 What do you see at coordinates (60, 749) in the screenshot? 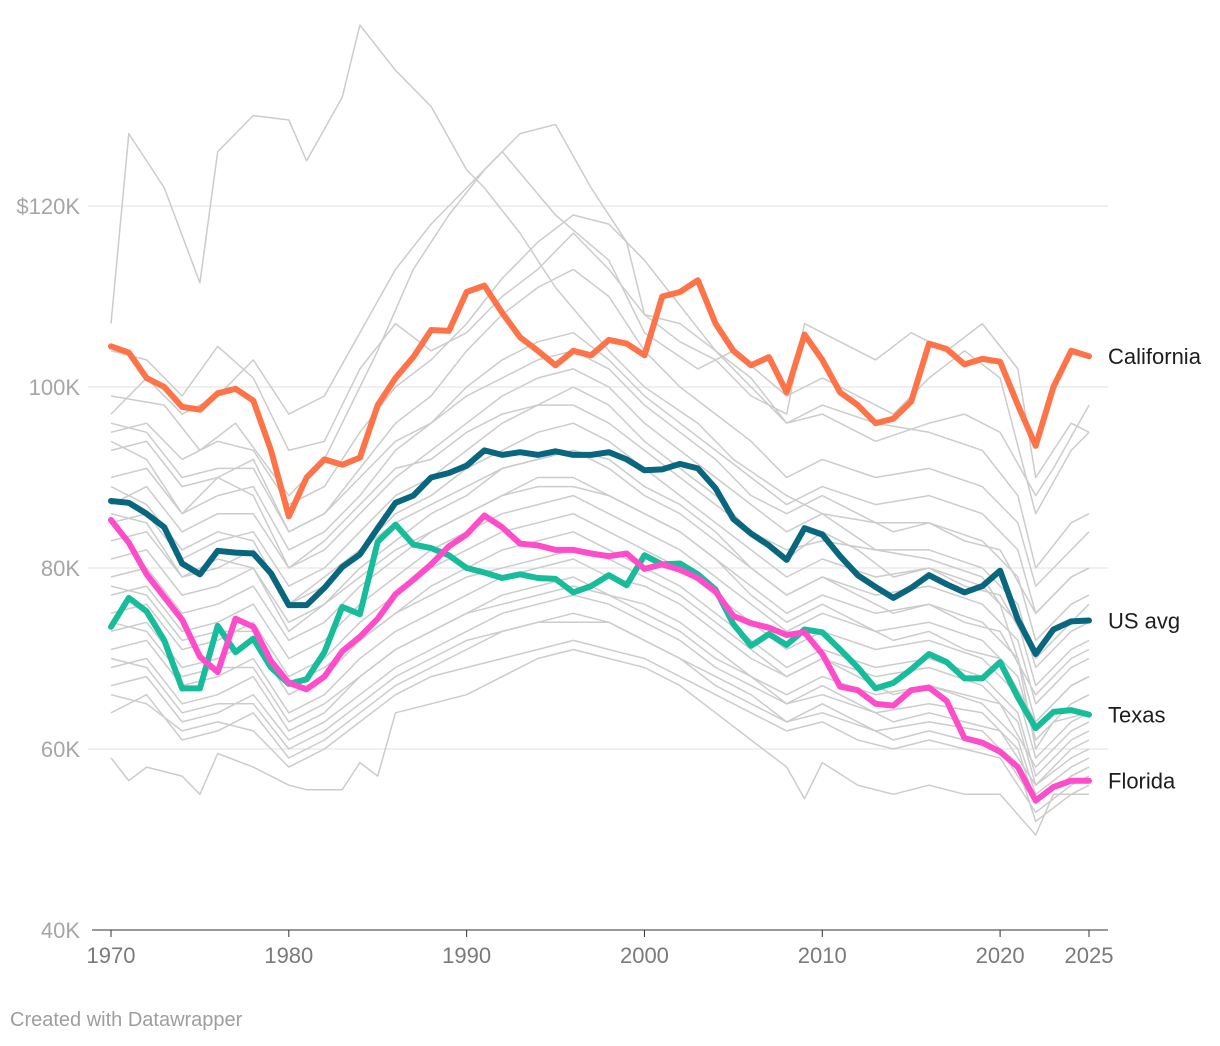
I see `y-tick-label-60k: 60K` at bounding box center [60, 749].